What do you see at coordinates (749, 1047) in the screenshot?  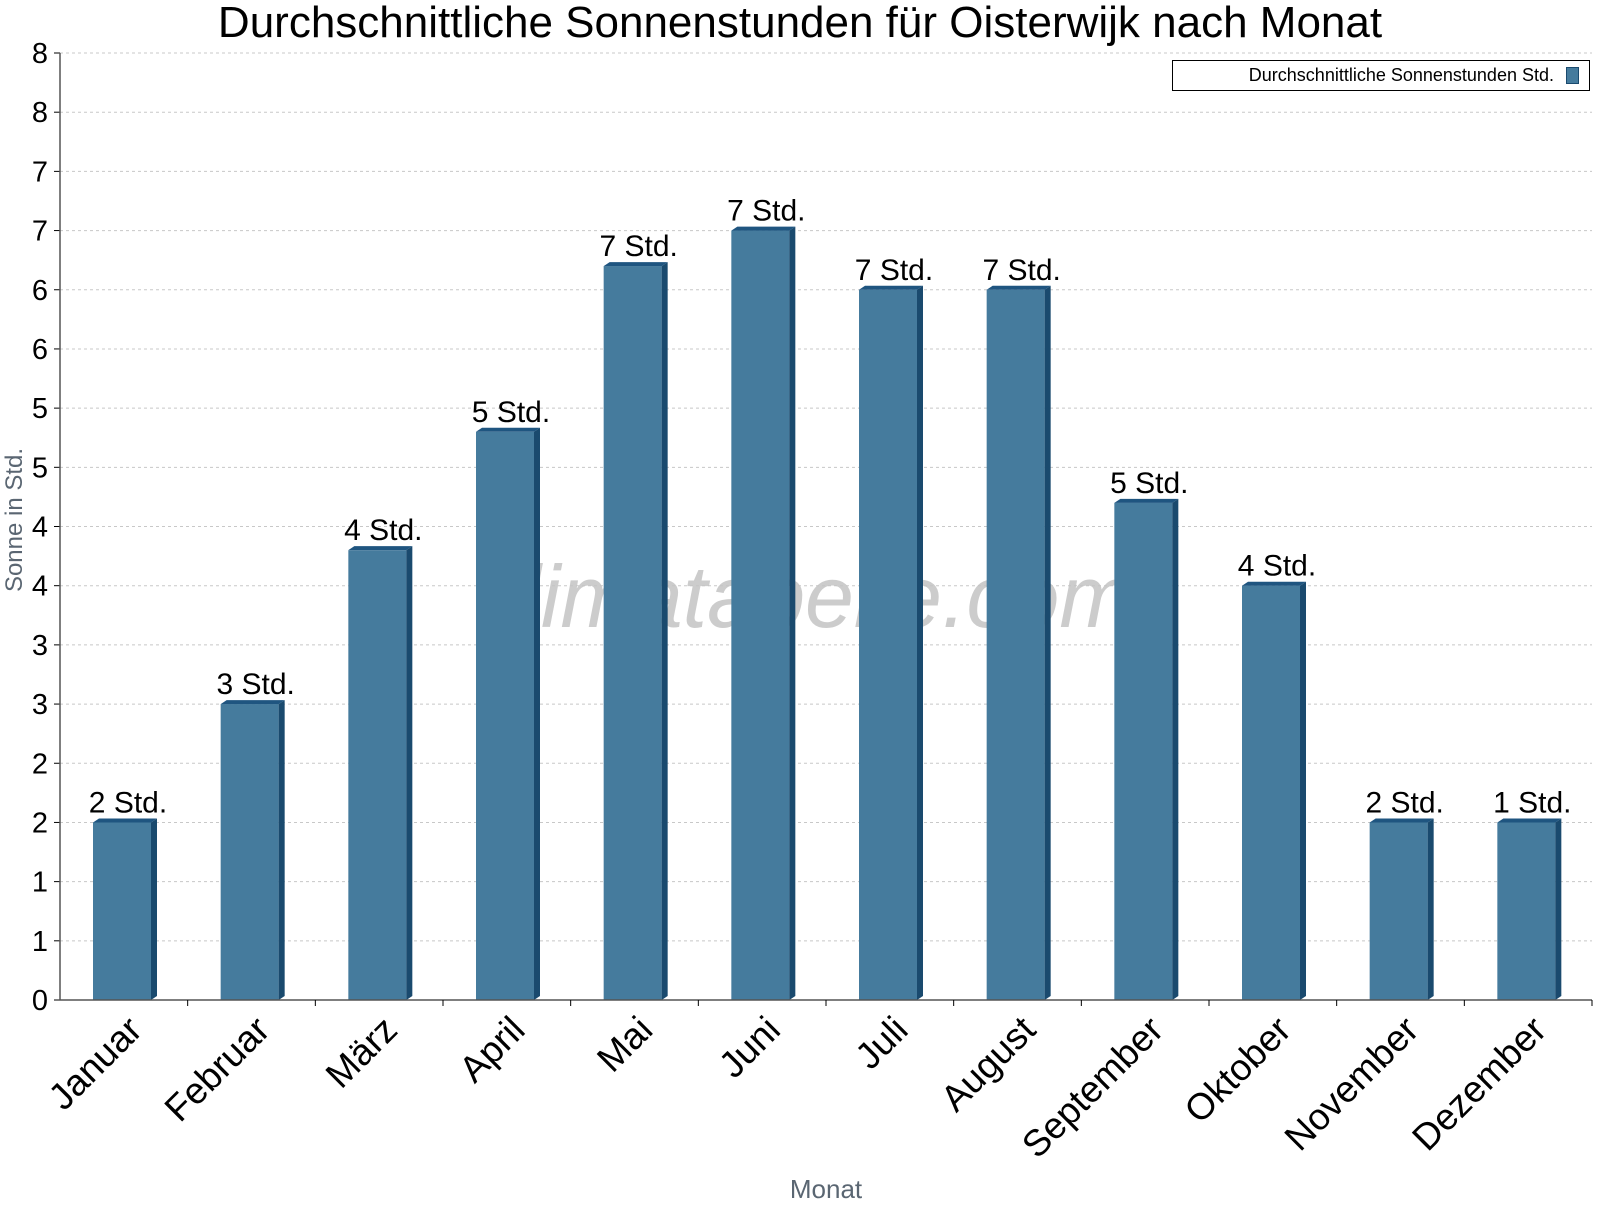 I see `x-tick-label: Juni` at bounding box center [749, 1047].